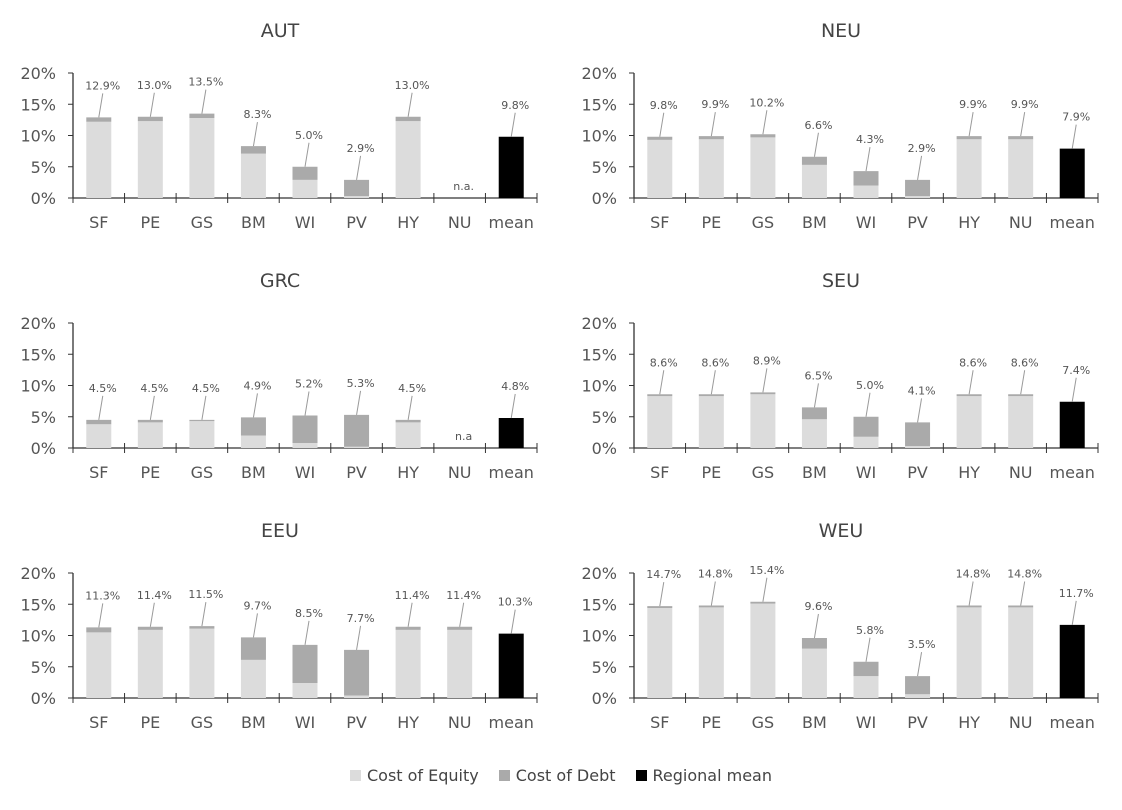 Image resolution: width=1122 pixels, height=810 pixels. What do you see at coordinates (641, 775) in the screenshot?
I see `legend-swatch-regional-mean` at bounding box center [641, 775].